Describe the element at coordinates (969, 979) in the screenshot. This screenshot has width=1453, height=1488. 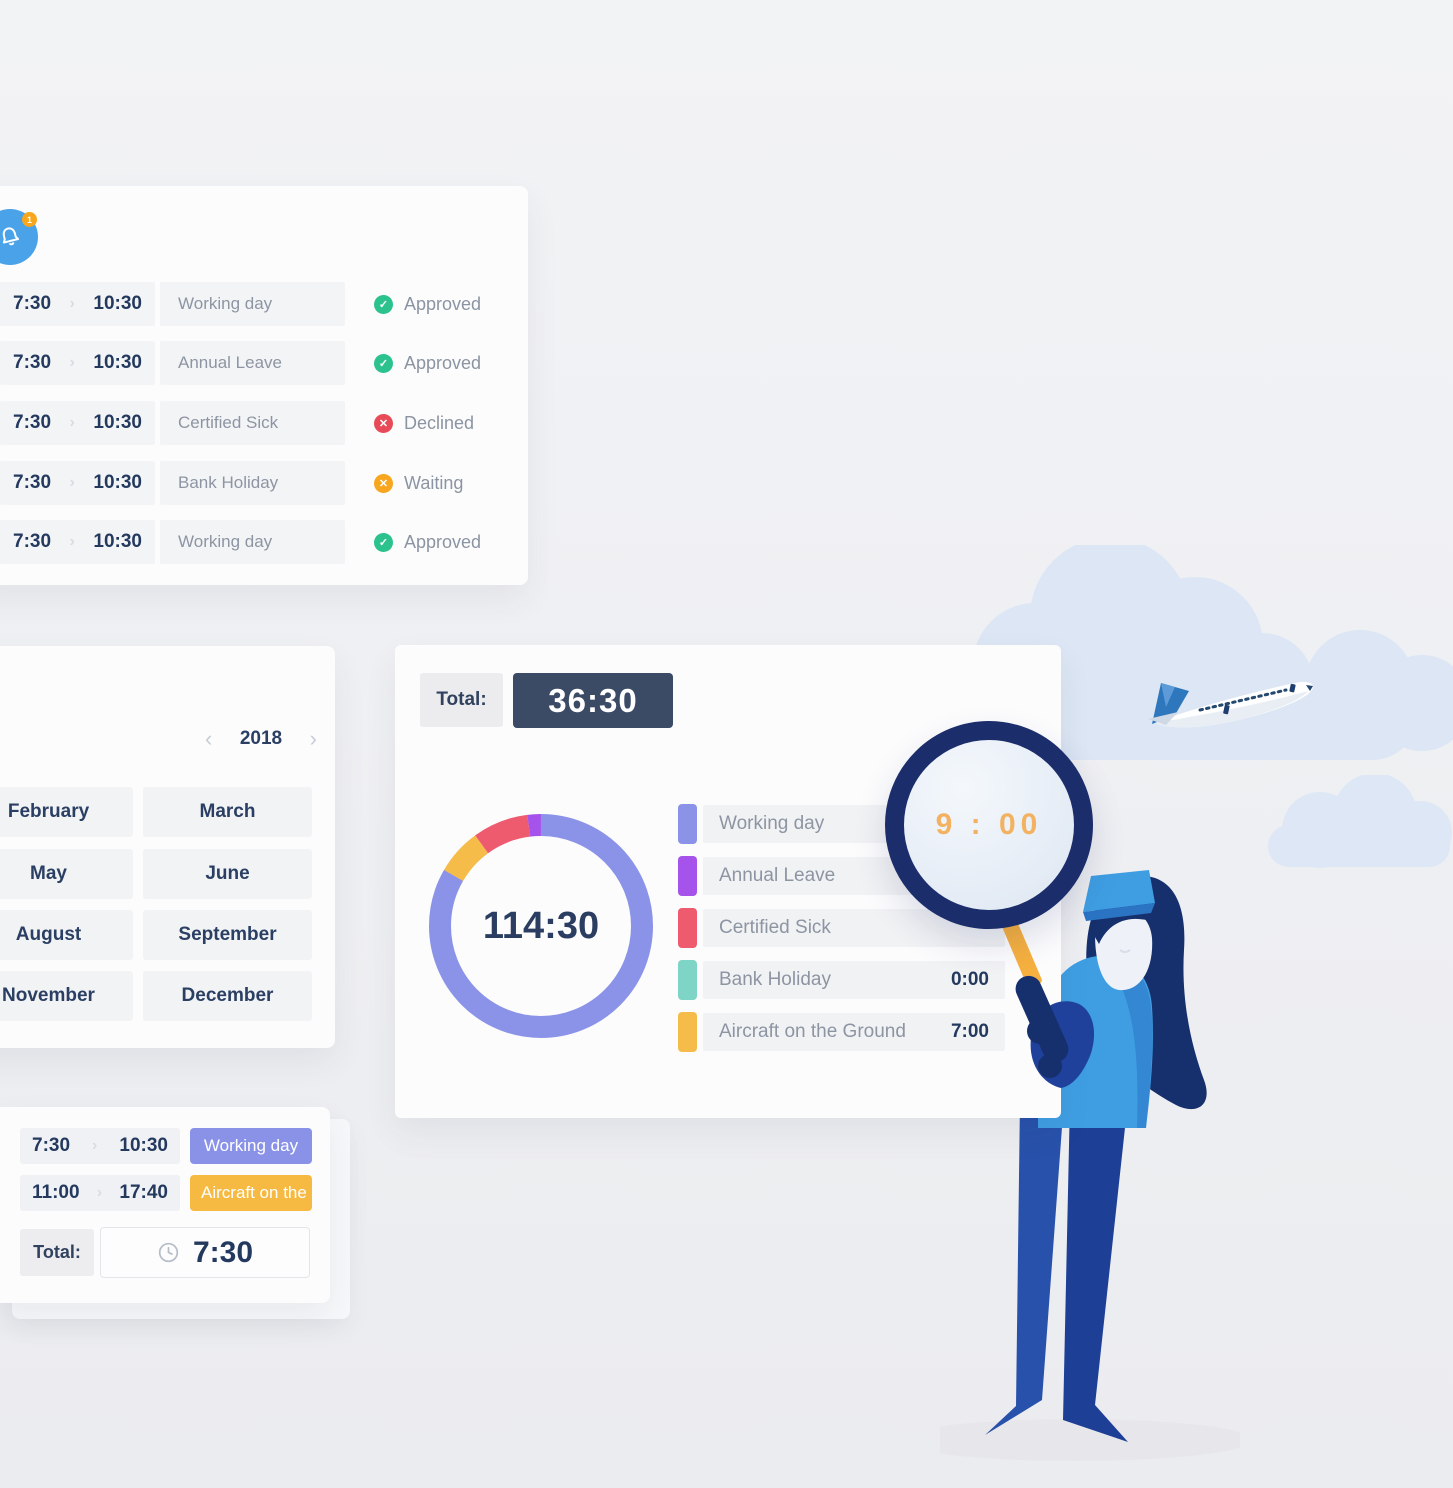
I see `legend-value: 0:00` at that location.